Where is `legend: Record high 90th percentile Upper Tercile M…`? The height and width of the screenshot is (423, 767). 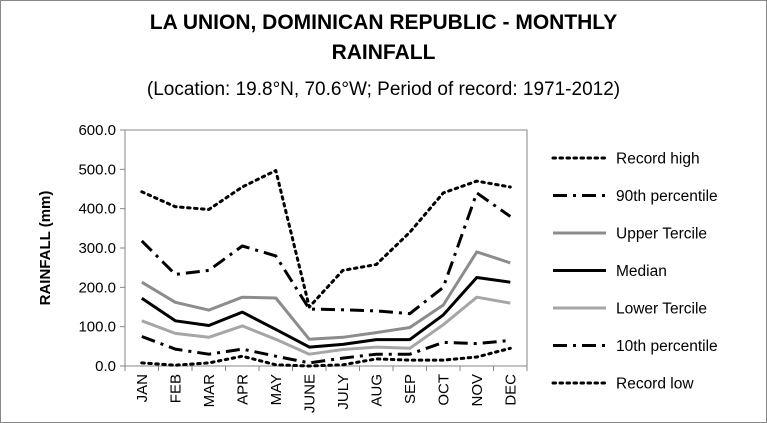
legend: Record high 90th percentile Upper Tercile M… is located at coordinates (634, 272).